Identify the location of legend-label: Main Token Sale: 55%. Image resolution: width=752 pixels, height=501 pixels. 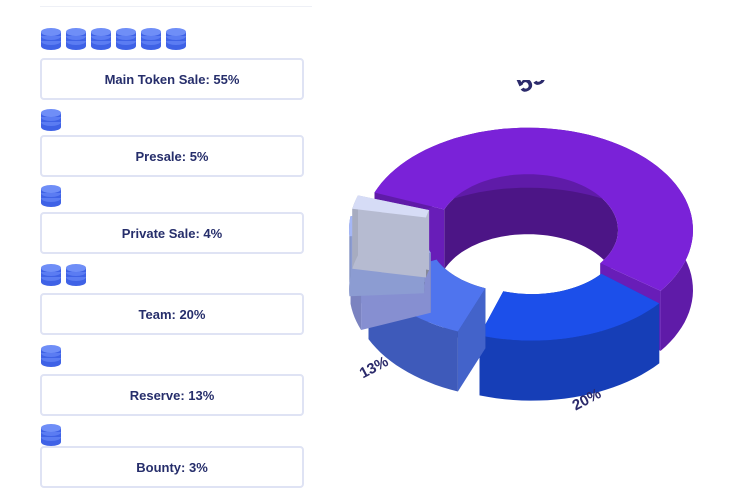
(172, 79).